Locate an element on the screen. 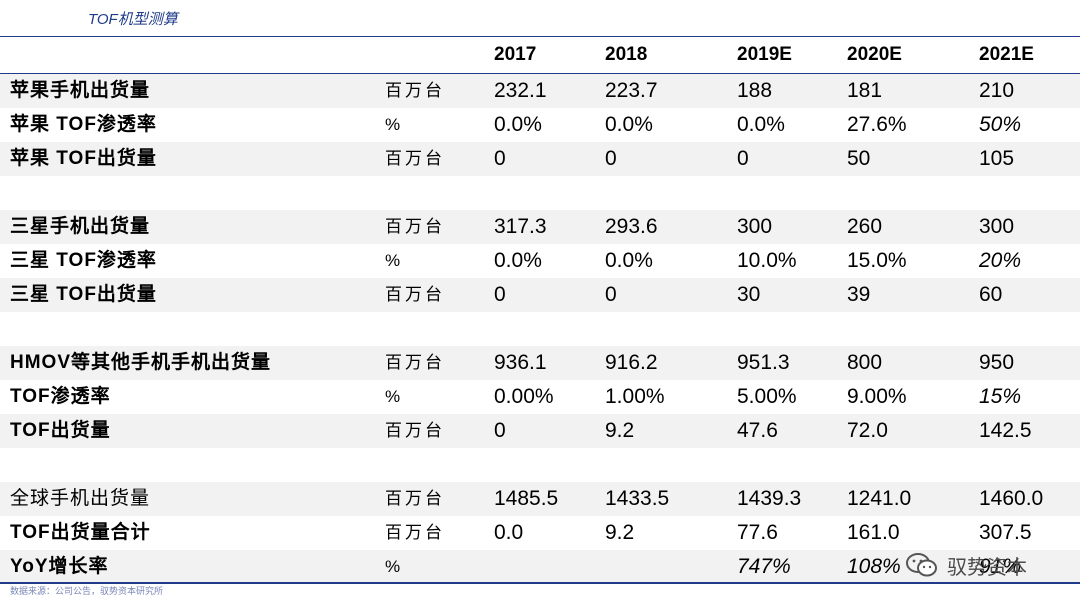 This screenshot has width=1080, height=597. watermark: 驭势资本 is located at coordinates (966, 565).